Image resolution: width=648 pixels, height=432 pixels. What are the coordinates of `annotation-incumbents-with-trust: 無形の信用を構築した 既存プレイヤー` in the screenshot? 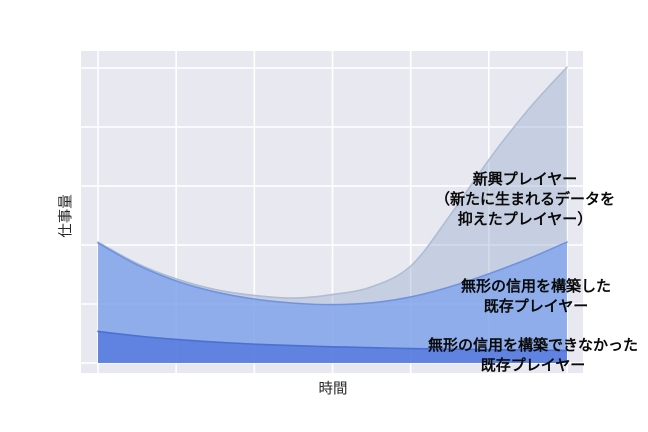 It's located at (536, 296).